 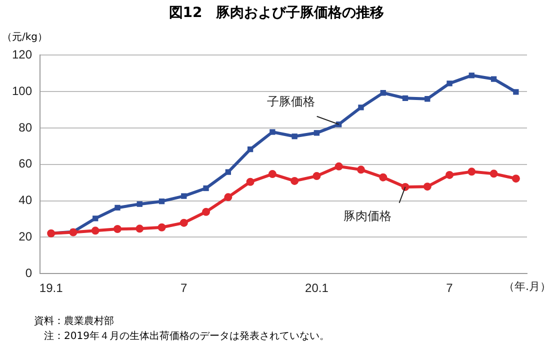 I want to click on y-tick-label: 120, so click(x=22, y=55).